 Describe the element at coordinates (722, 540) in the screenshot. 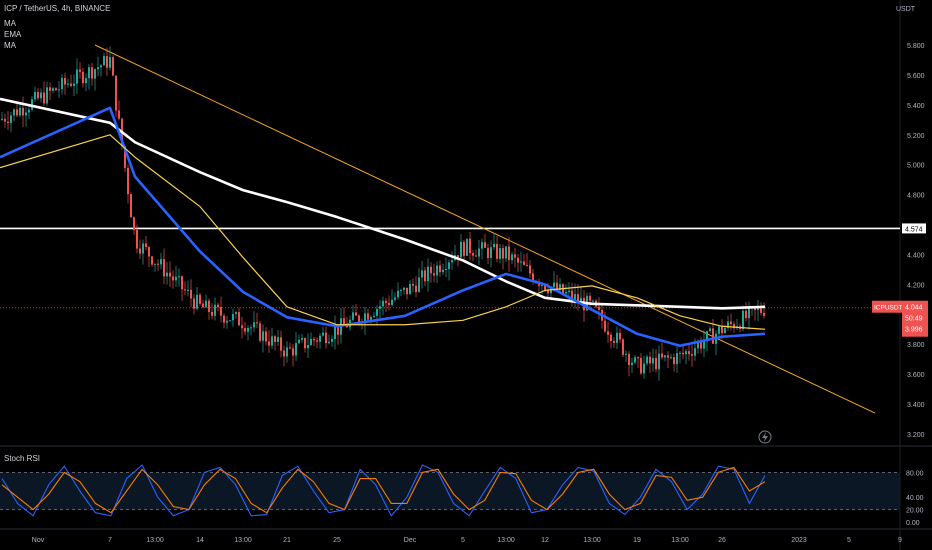

I see `time-tick-label: 26` at that location.